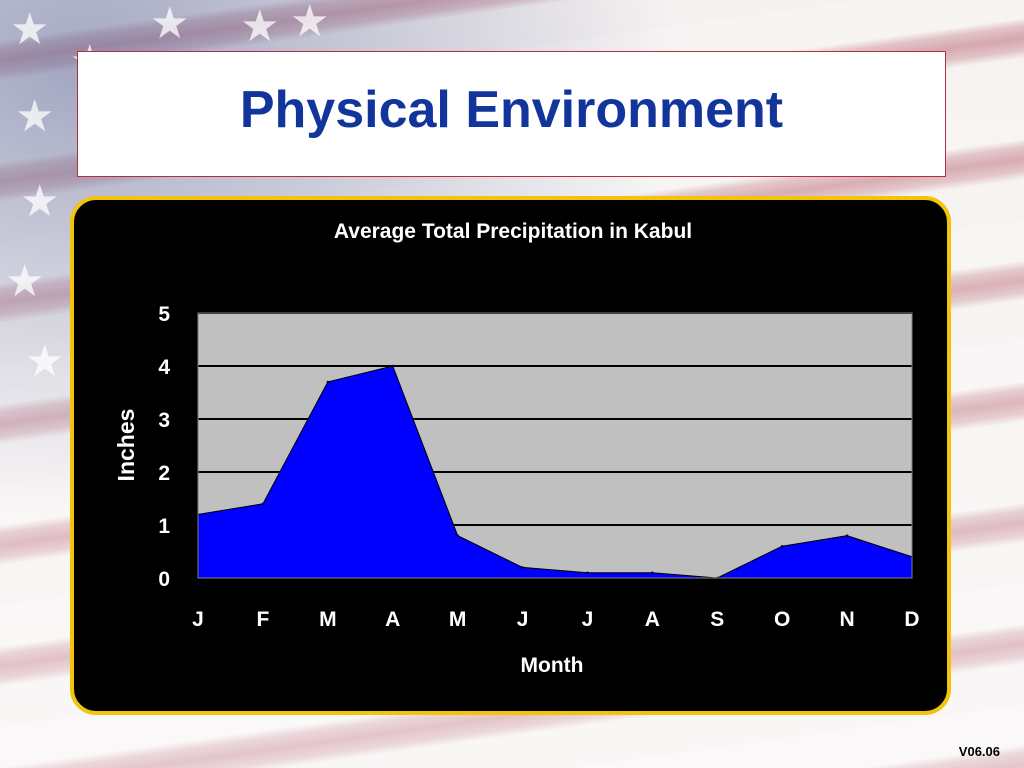 The height and width of the screenshot is (768, 1024). What do you see at coordinates (847, 619) in the screenshot?
I see `x-tick-label: N` at bounding box center [847, 619].